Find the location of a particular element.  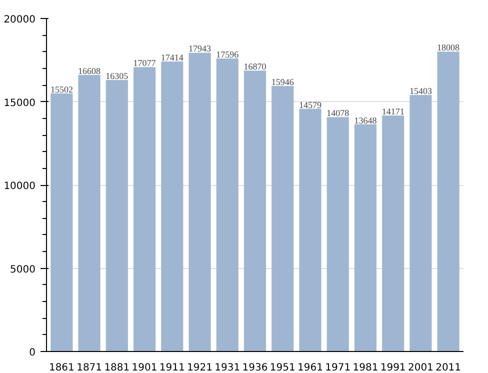

x-tick-label: 1881 is located at coordinates (117, 367).